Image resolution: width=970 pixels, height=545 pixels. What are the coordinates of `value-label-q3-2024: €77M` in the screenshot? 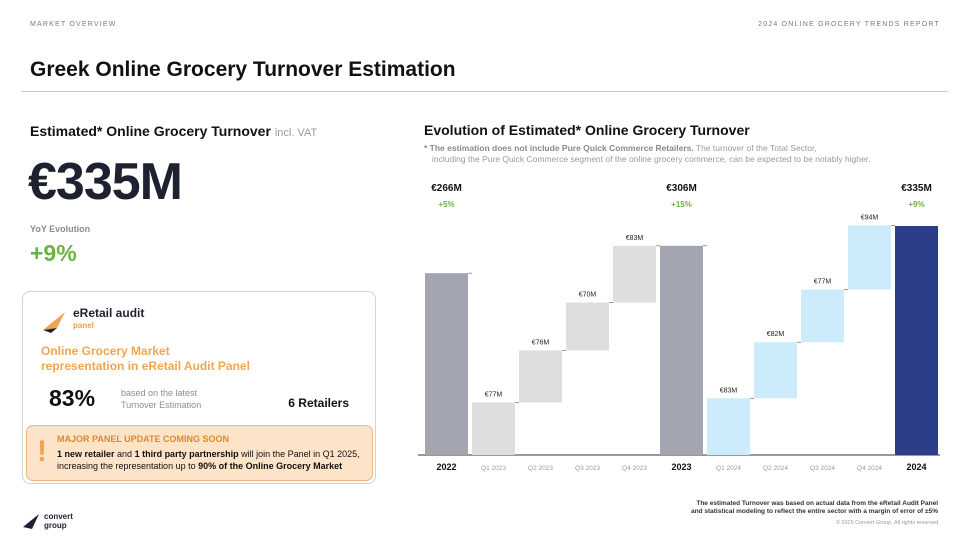 It's located at (823, 282).